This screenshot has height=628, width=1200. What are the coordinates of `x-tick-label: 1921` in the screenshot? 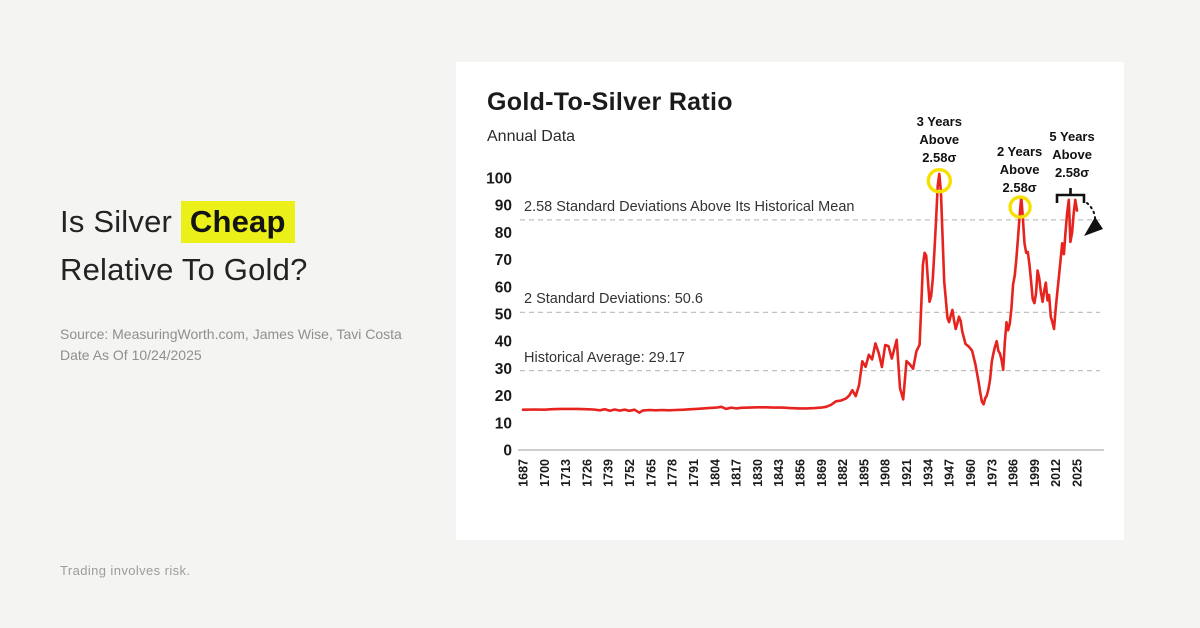 It's located at (907, 473).